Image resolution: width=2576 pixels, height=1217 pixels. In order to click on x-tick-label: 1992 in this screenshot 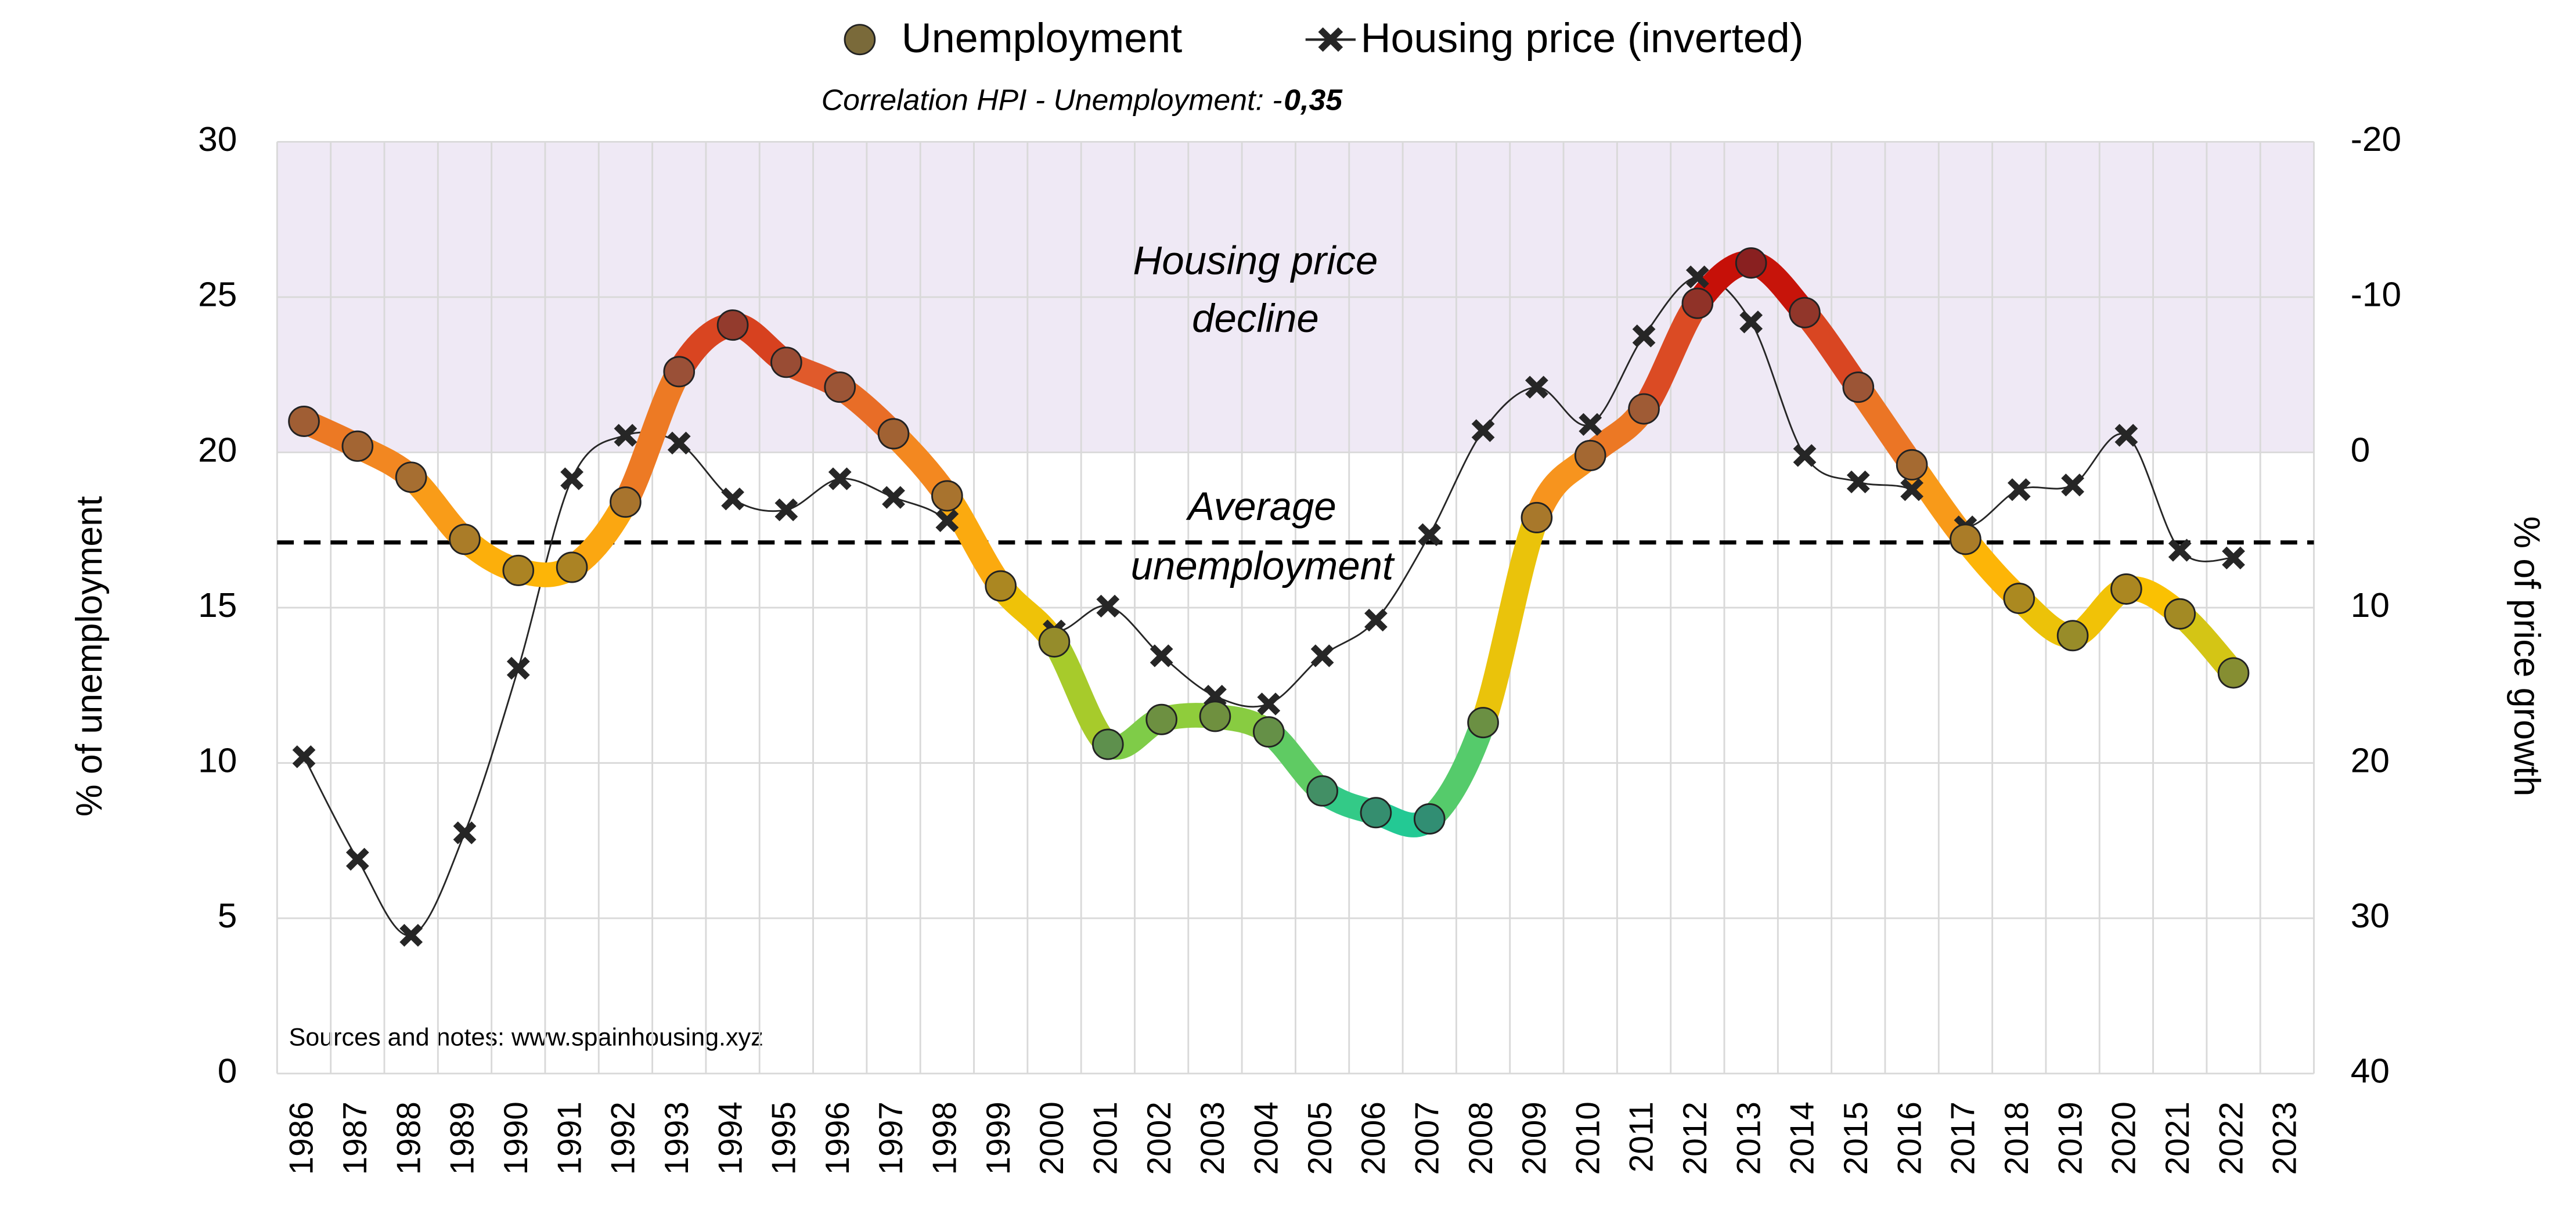, I will do `click(623, 1138)`.